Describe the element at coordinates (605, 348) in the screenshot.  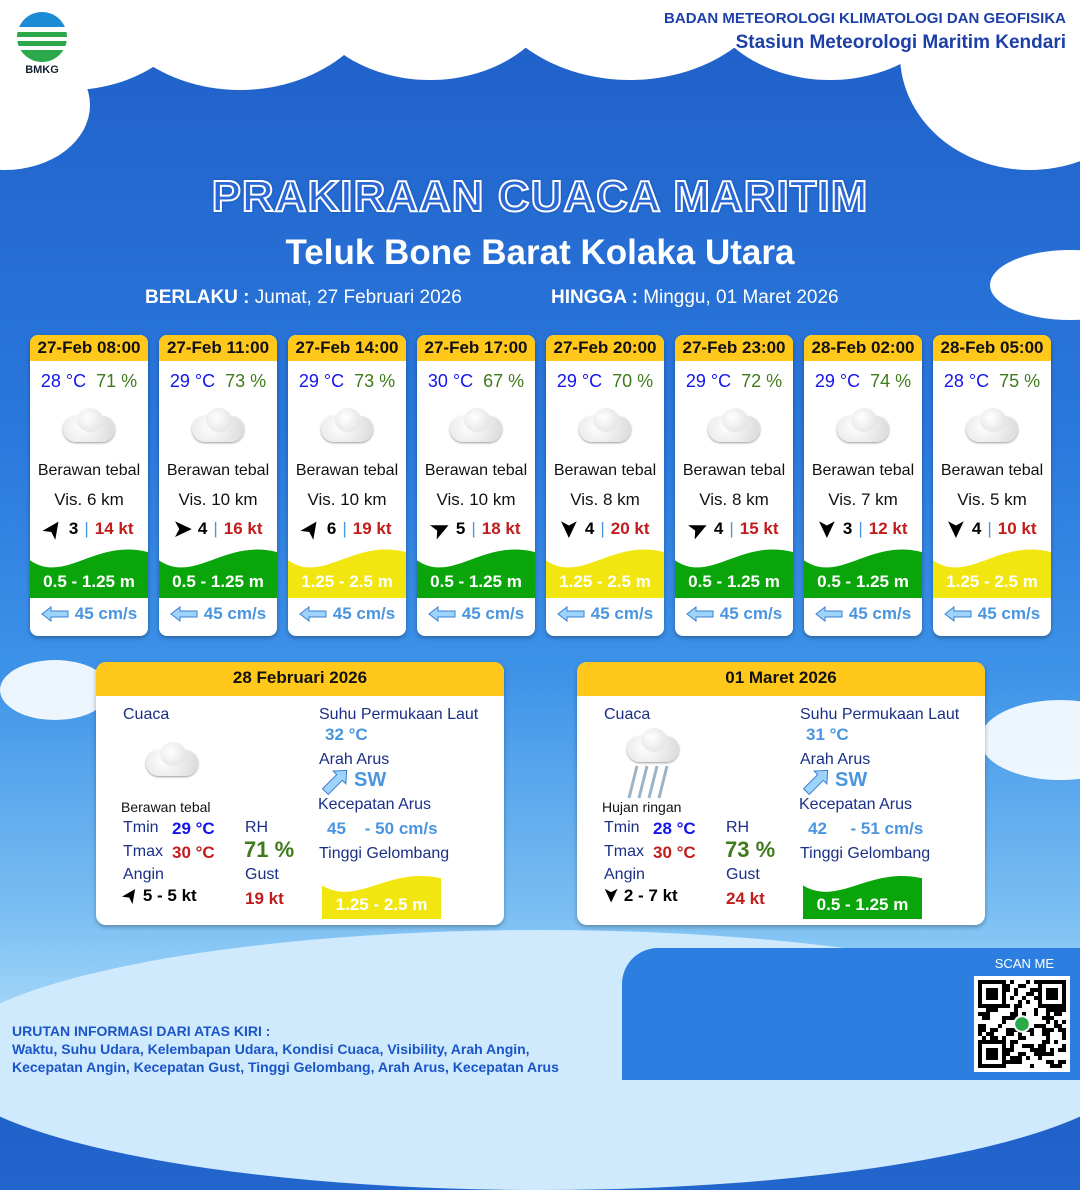
I see `card-time: 27-Feb 20:00` at that location.